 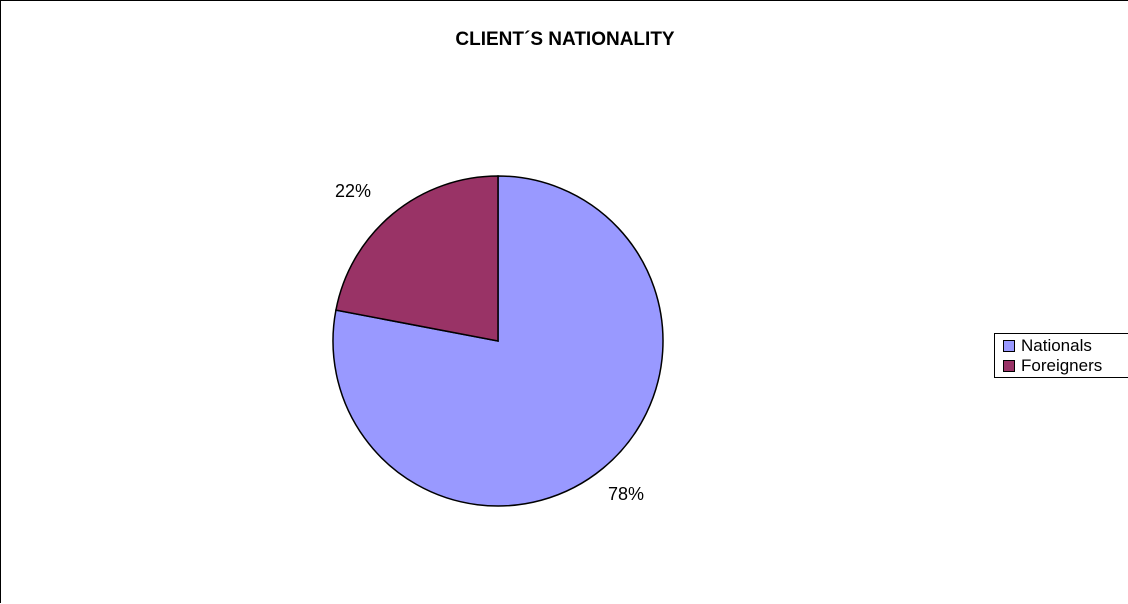 I want to click on legend-swatch-nationals, so click(x=1009, y=346).